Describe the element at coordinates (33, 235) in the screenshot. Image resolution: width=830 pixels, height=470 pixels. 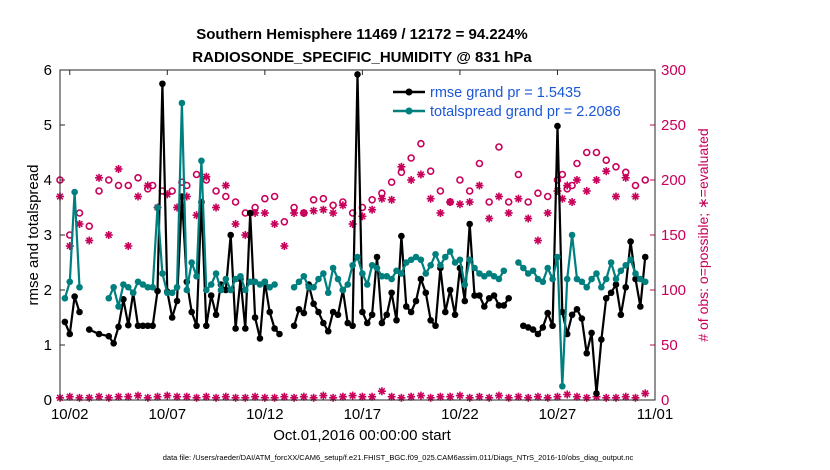
I see `y-axis-label: rmse and totalspread` at that location.